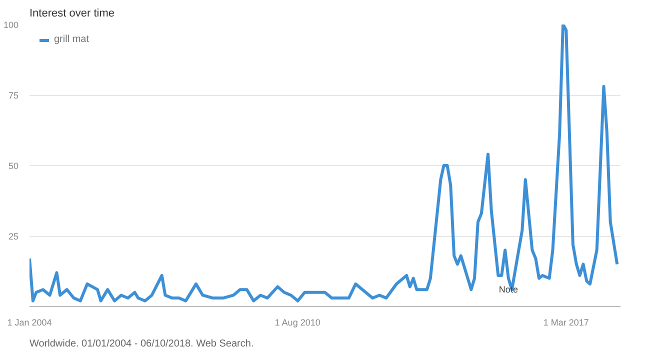 The image size is (650, 355). What do you see at coordinates (29, 323) in the screenshot?
I see `x-tick-label: 1 Jan 2004` at bounding box center [29, 323].